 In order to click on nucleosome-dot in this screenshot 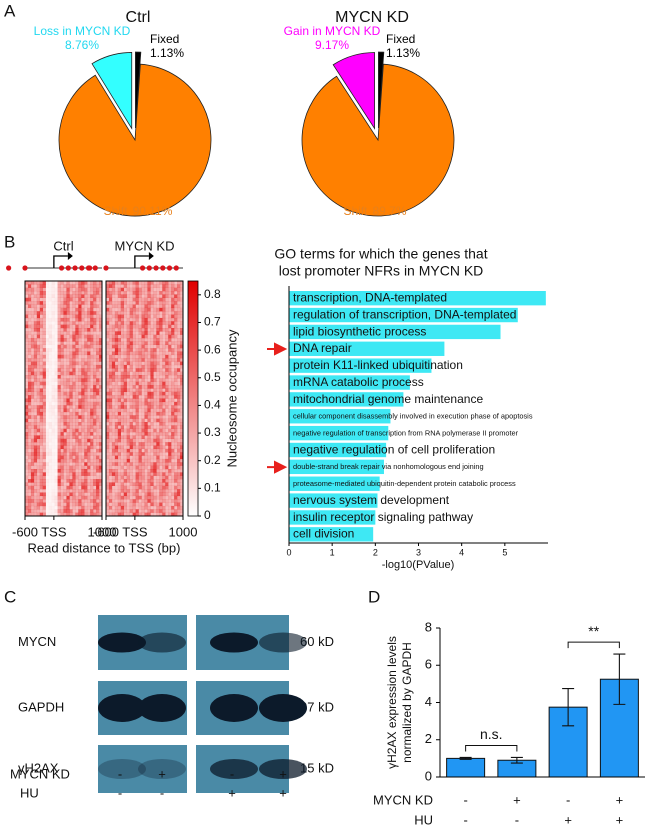, I will do `click(89, 267)`.